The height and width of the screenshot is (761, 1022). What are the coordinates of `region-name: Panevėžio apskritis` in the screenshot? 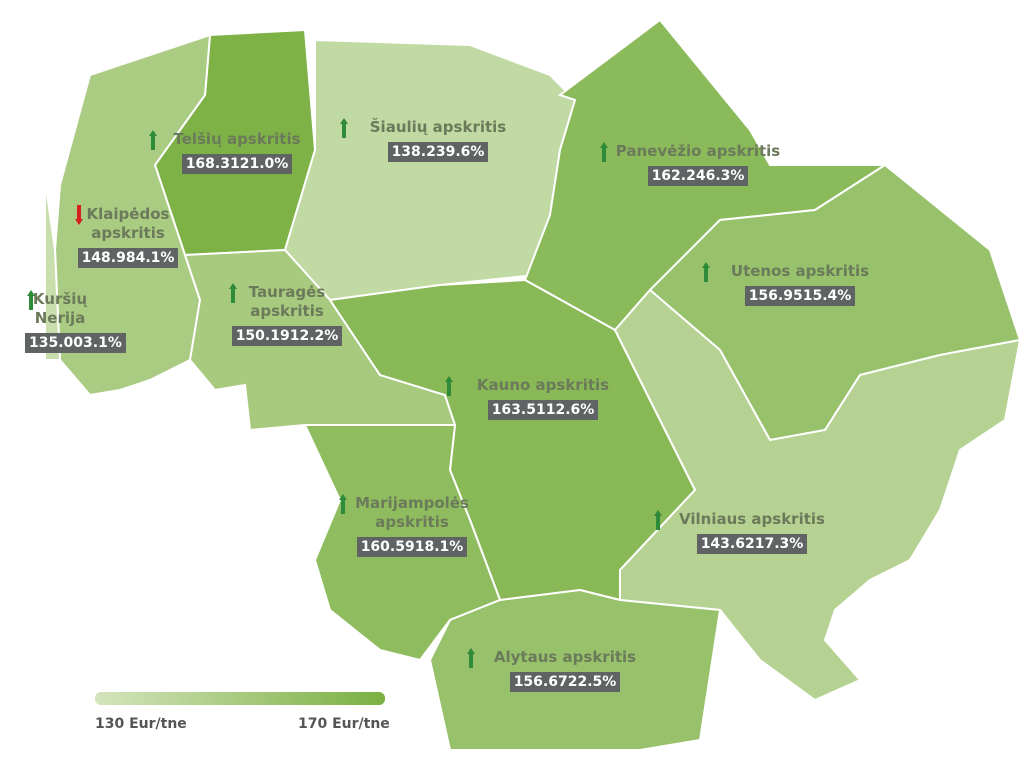 It's located at (698, 151).